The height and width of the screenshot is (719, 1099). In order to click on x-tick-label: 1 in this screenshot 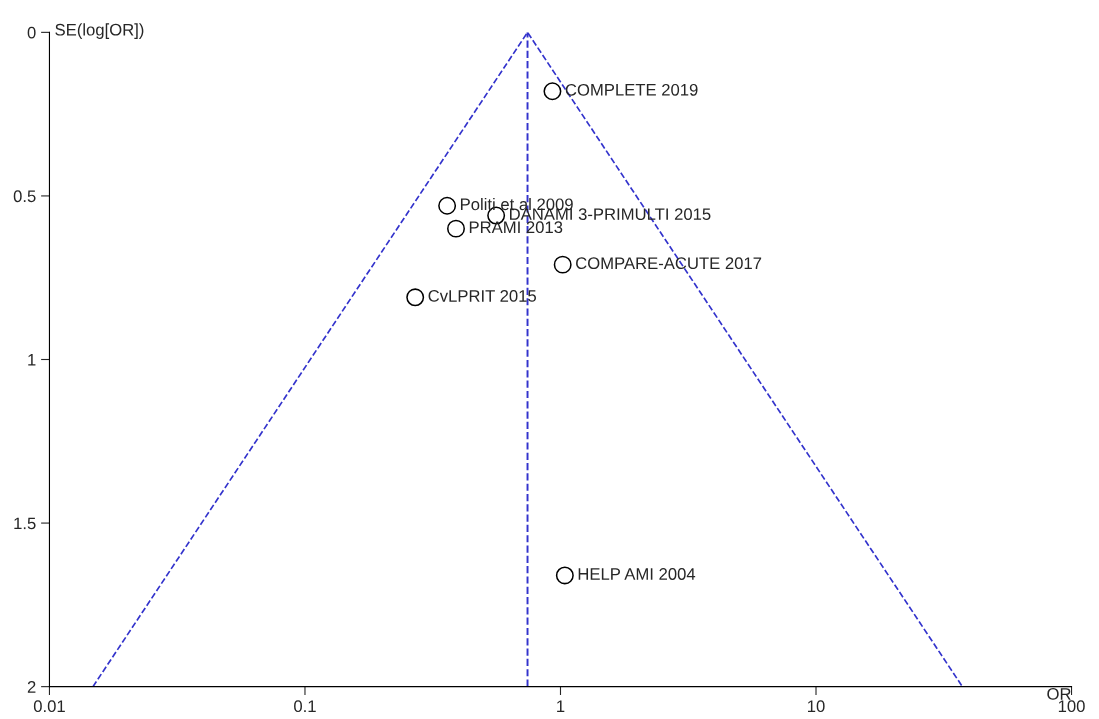, I will do `click(561, 706)`.